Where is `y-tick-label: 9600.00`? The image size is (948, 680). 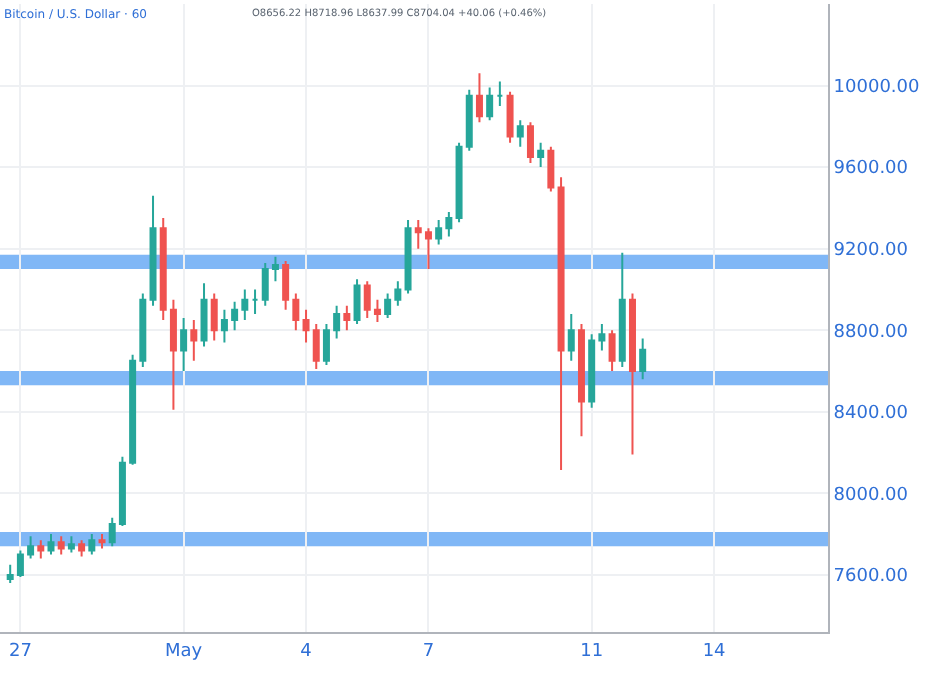 y-tick-label: 9600.00 is located at coordinates (871, 169).